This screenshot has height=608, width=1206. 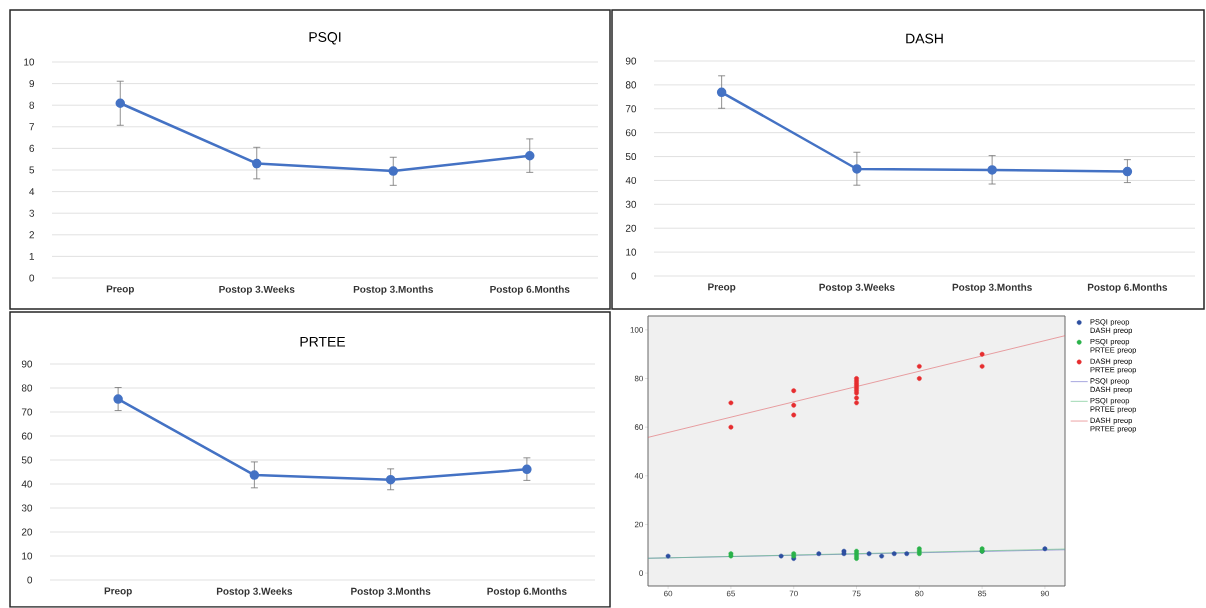 What do you see at coordinates (323, 342) in the screenshot?
I see `chart-title: PRTEE` at bounding box center [323, 342].